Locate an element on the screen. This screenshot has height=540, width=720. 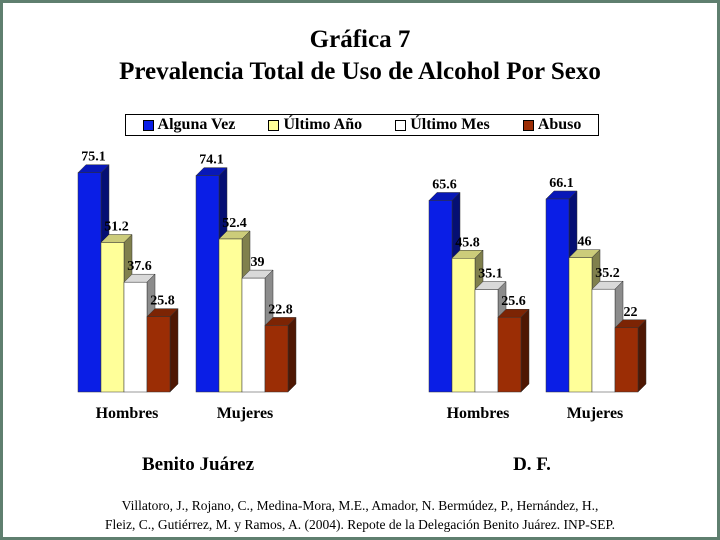
data-label: 39 is located at coordinates (258, 262).